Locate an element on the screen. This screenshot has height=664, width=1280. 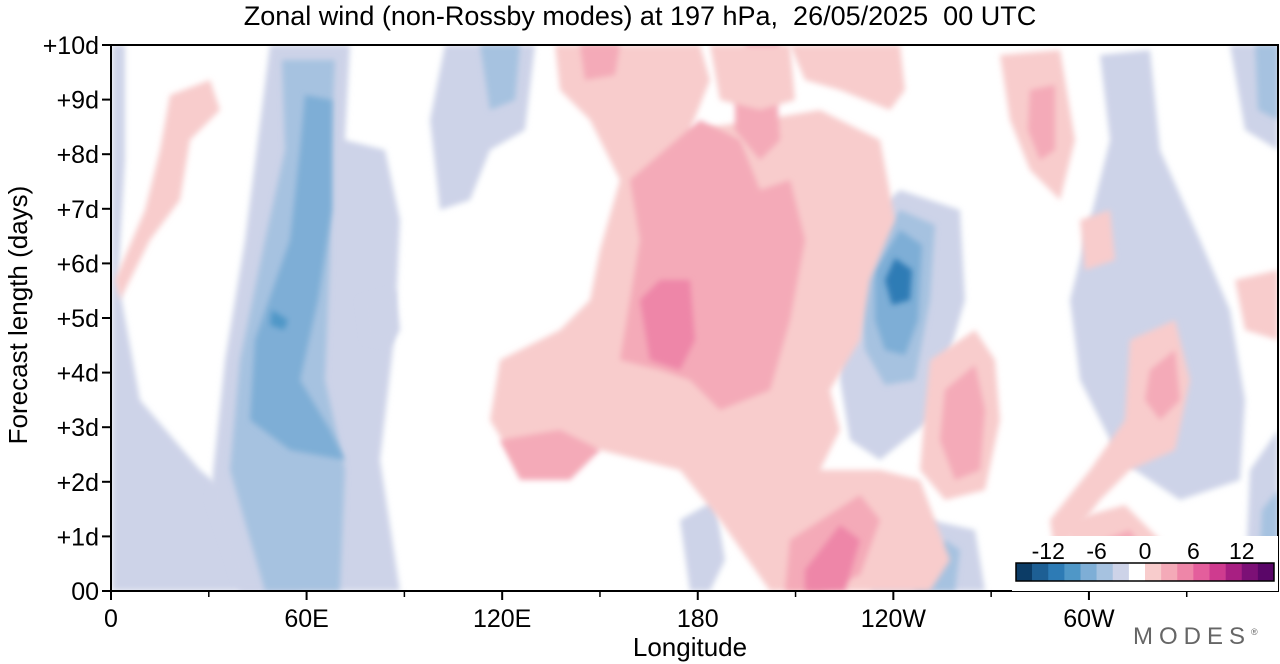
y-axis: 00 +1d +2d +3d +4d +5d +6d +7d +8d +9d +10d is located at coordinates (77, 319).